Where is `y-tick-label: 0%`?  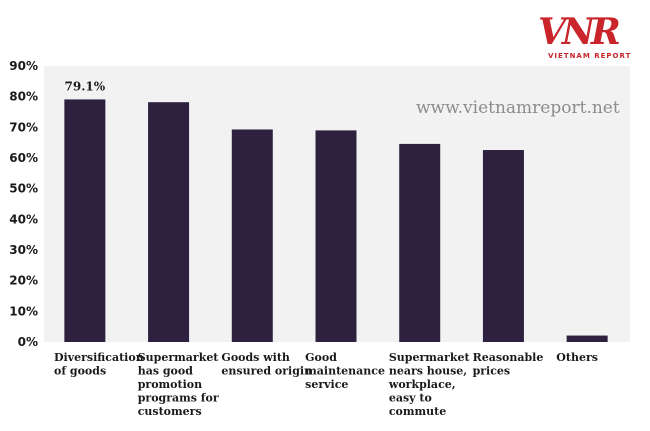 y-tick-label: 0% is located at coordinates (28, 342).